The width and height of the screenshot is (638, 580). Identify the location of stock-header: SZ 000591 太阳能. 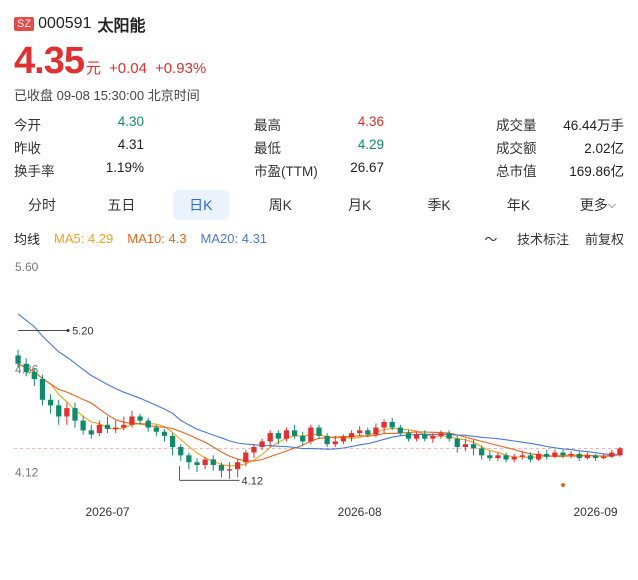
(79, 24).